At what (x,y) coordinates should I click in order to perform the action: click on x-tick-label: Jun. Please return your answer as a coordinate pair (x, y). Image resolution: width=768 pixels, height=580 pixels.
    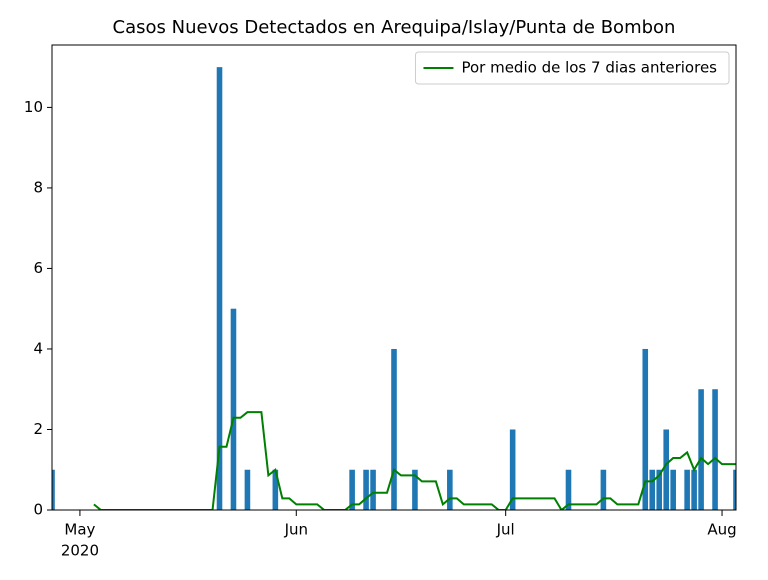
    Looking at the image, I should click on (296, 530).